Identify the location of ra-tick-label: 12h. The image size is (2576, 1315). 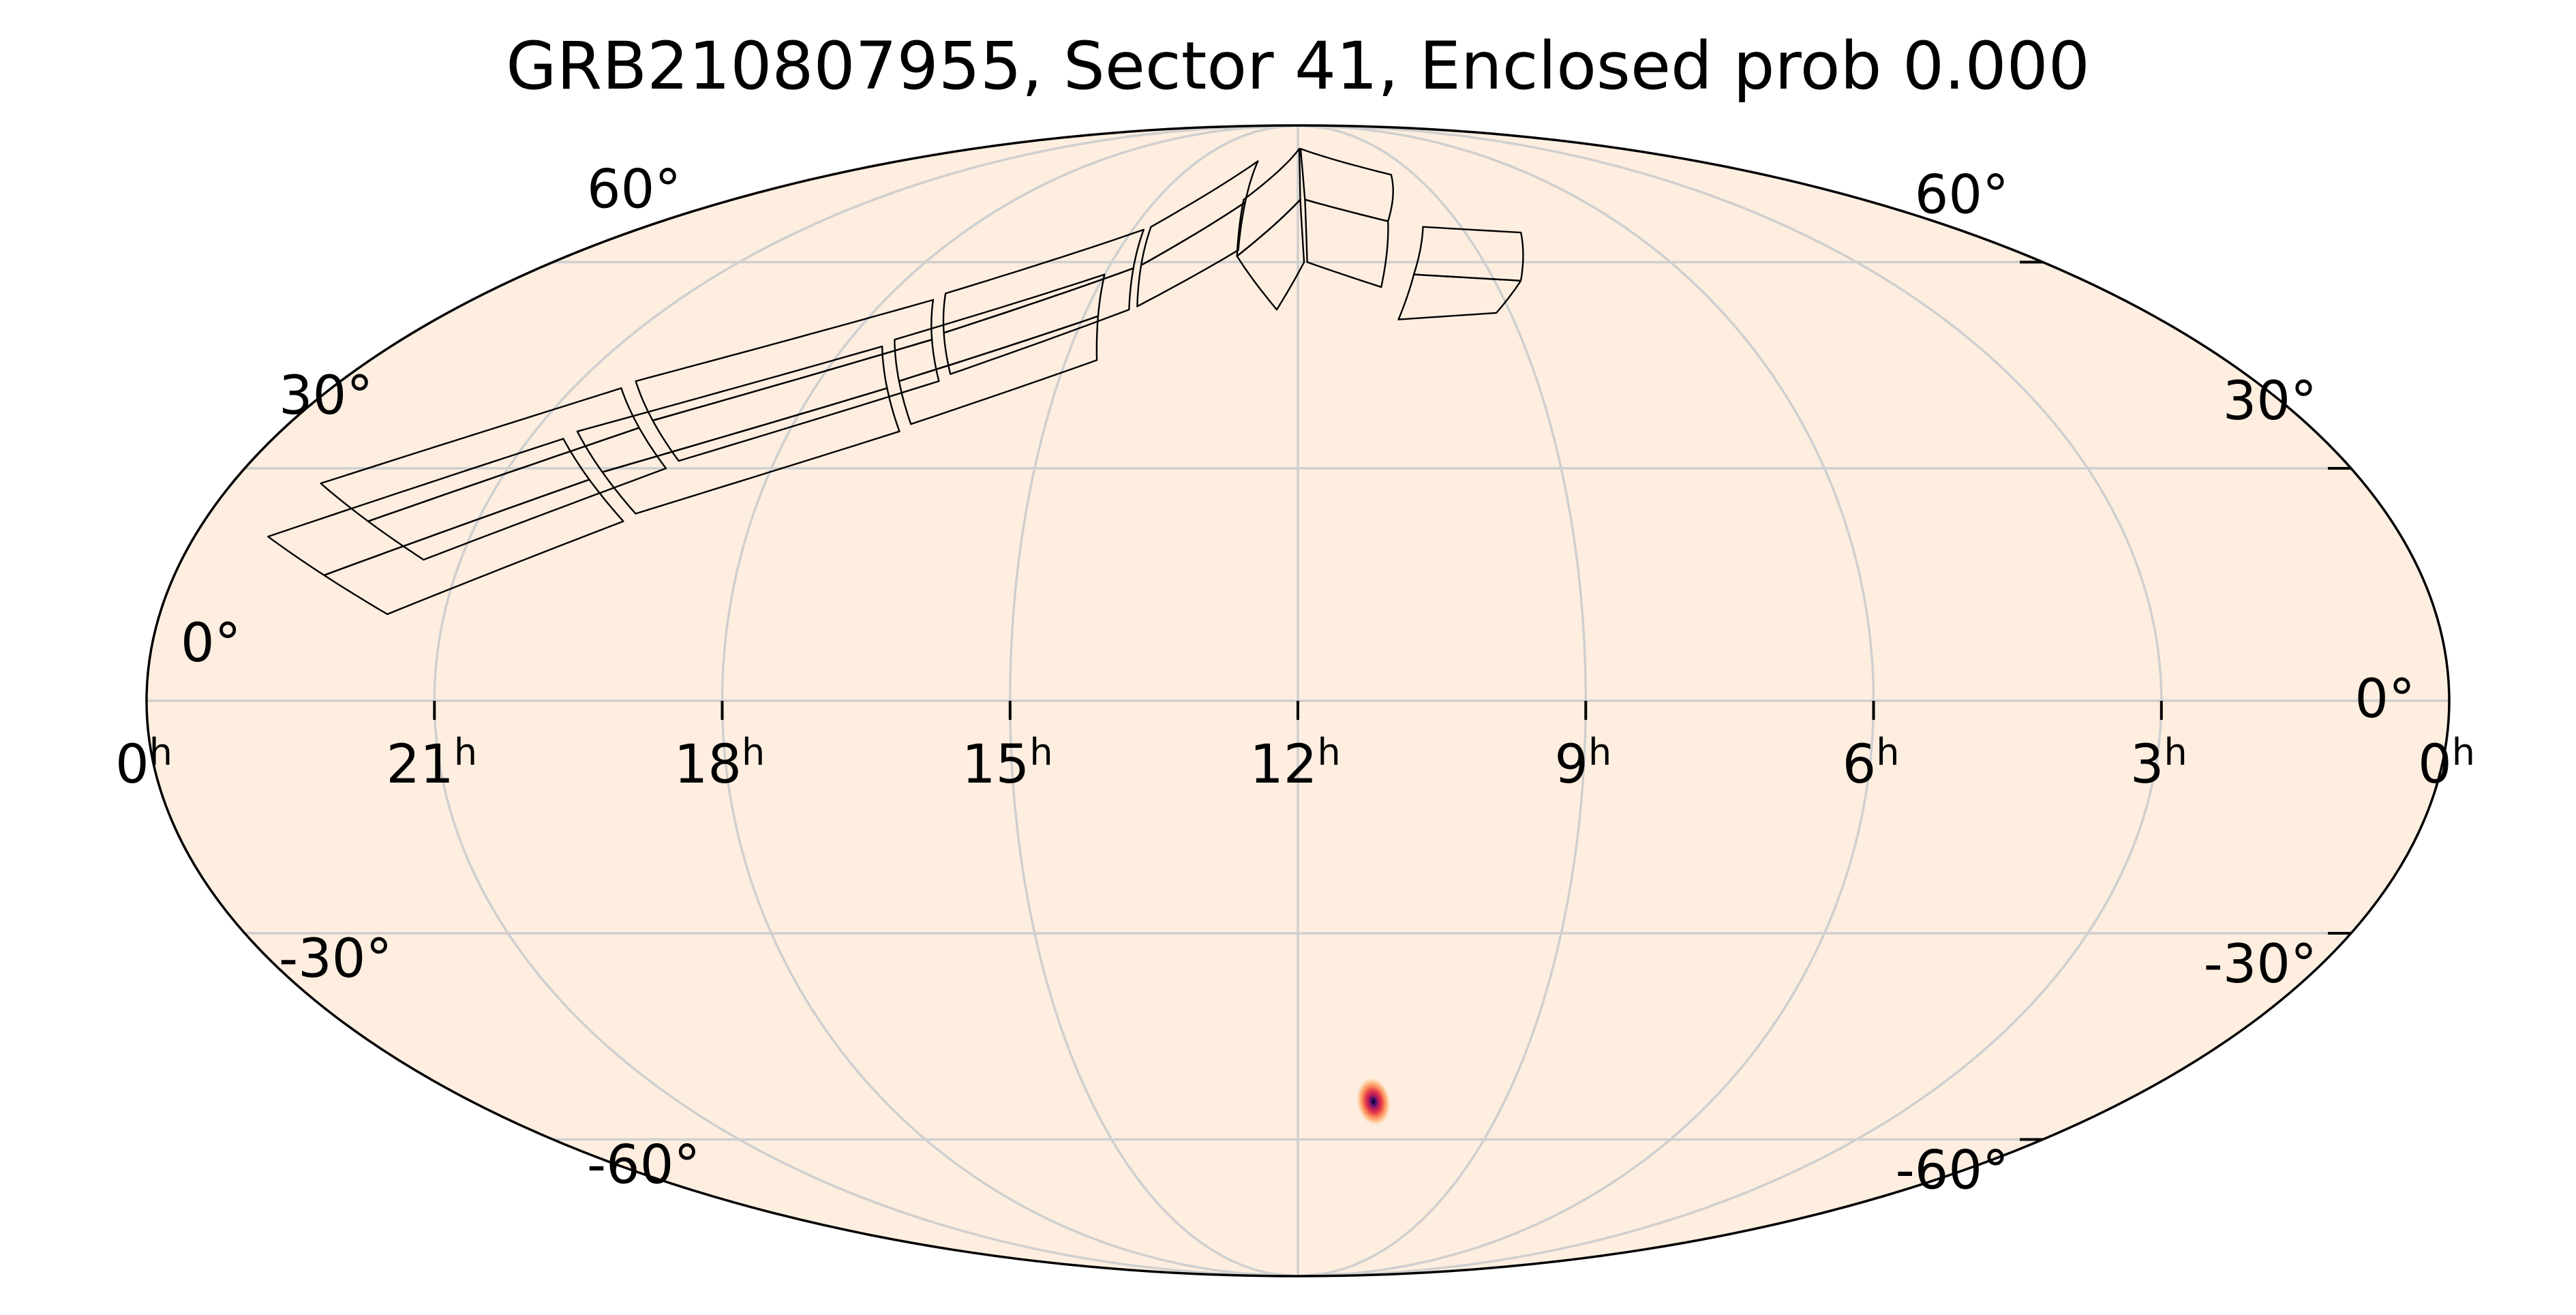
(1295, 764).